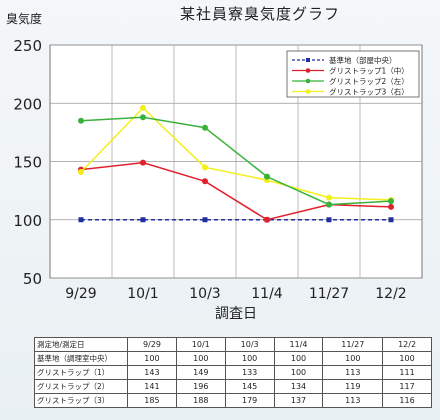 The image size is (440, 420). I want to click on x-tick-label: 10/3, so click(204, 294).